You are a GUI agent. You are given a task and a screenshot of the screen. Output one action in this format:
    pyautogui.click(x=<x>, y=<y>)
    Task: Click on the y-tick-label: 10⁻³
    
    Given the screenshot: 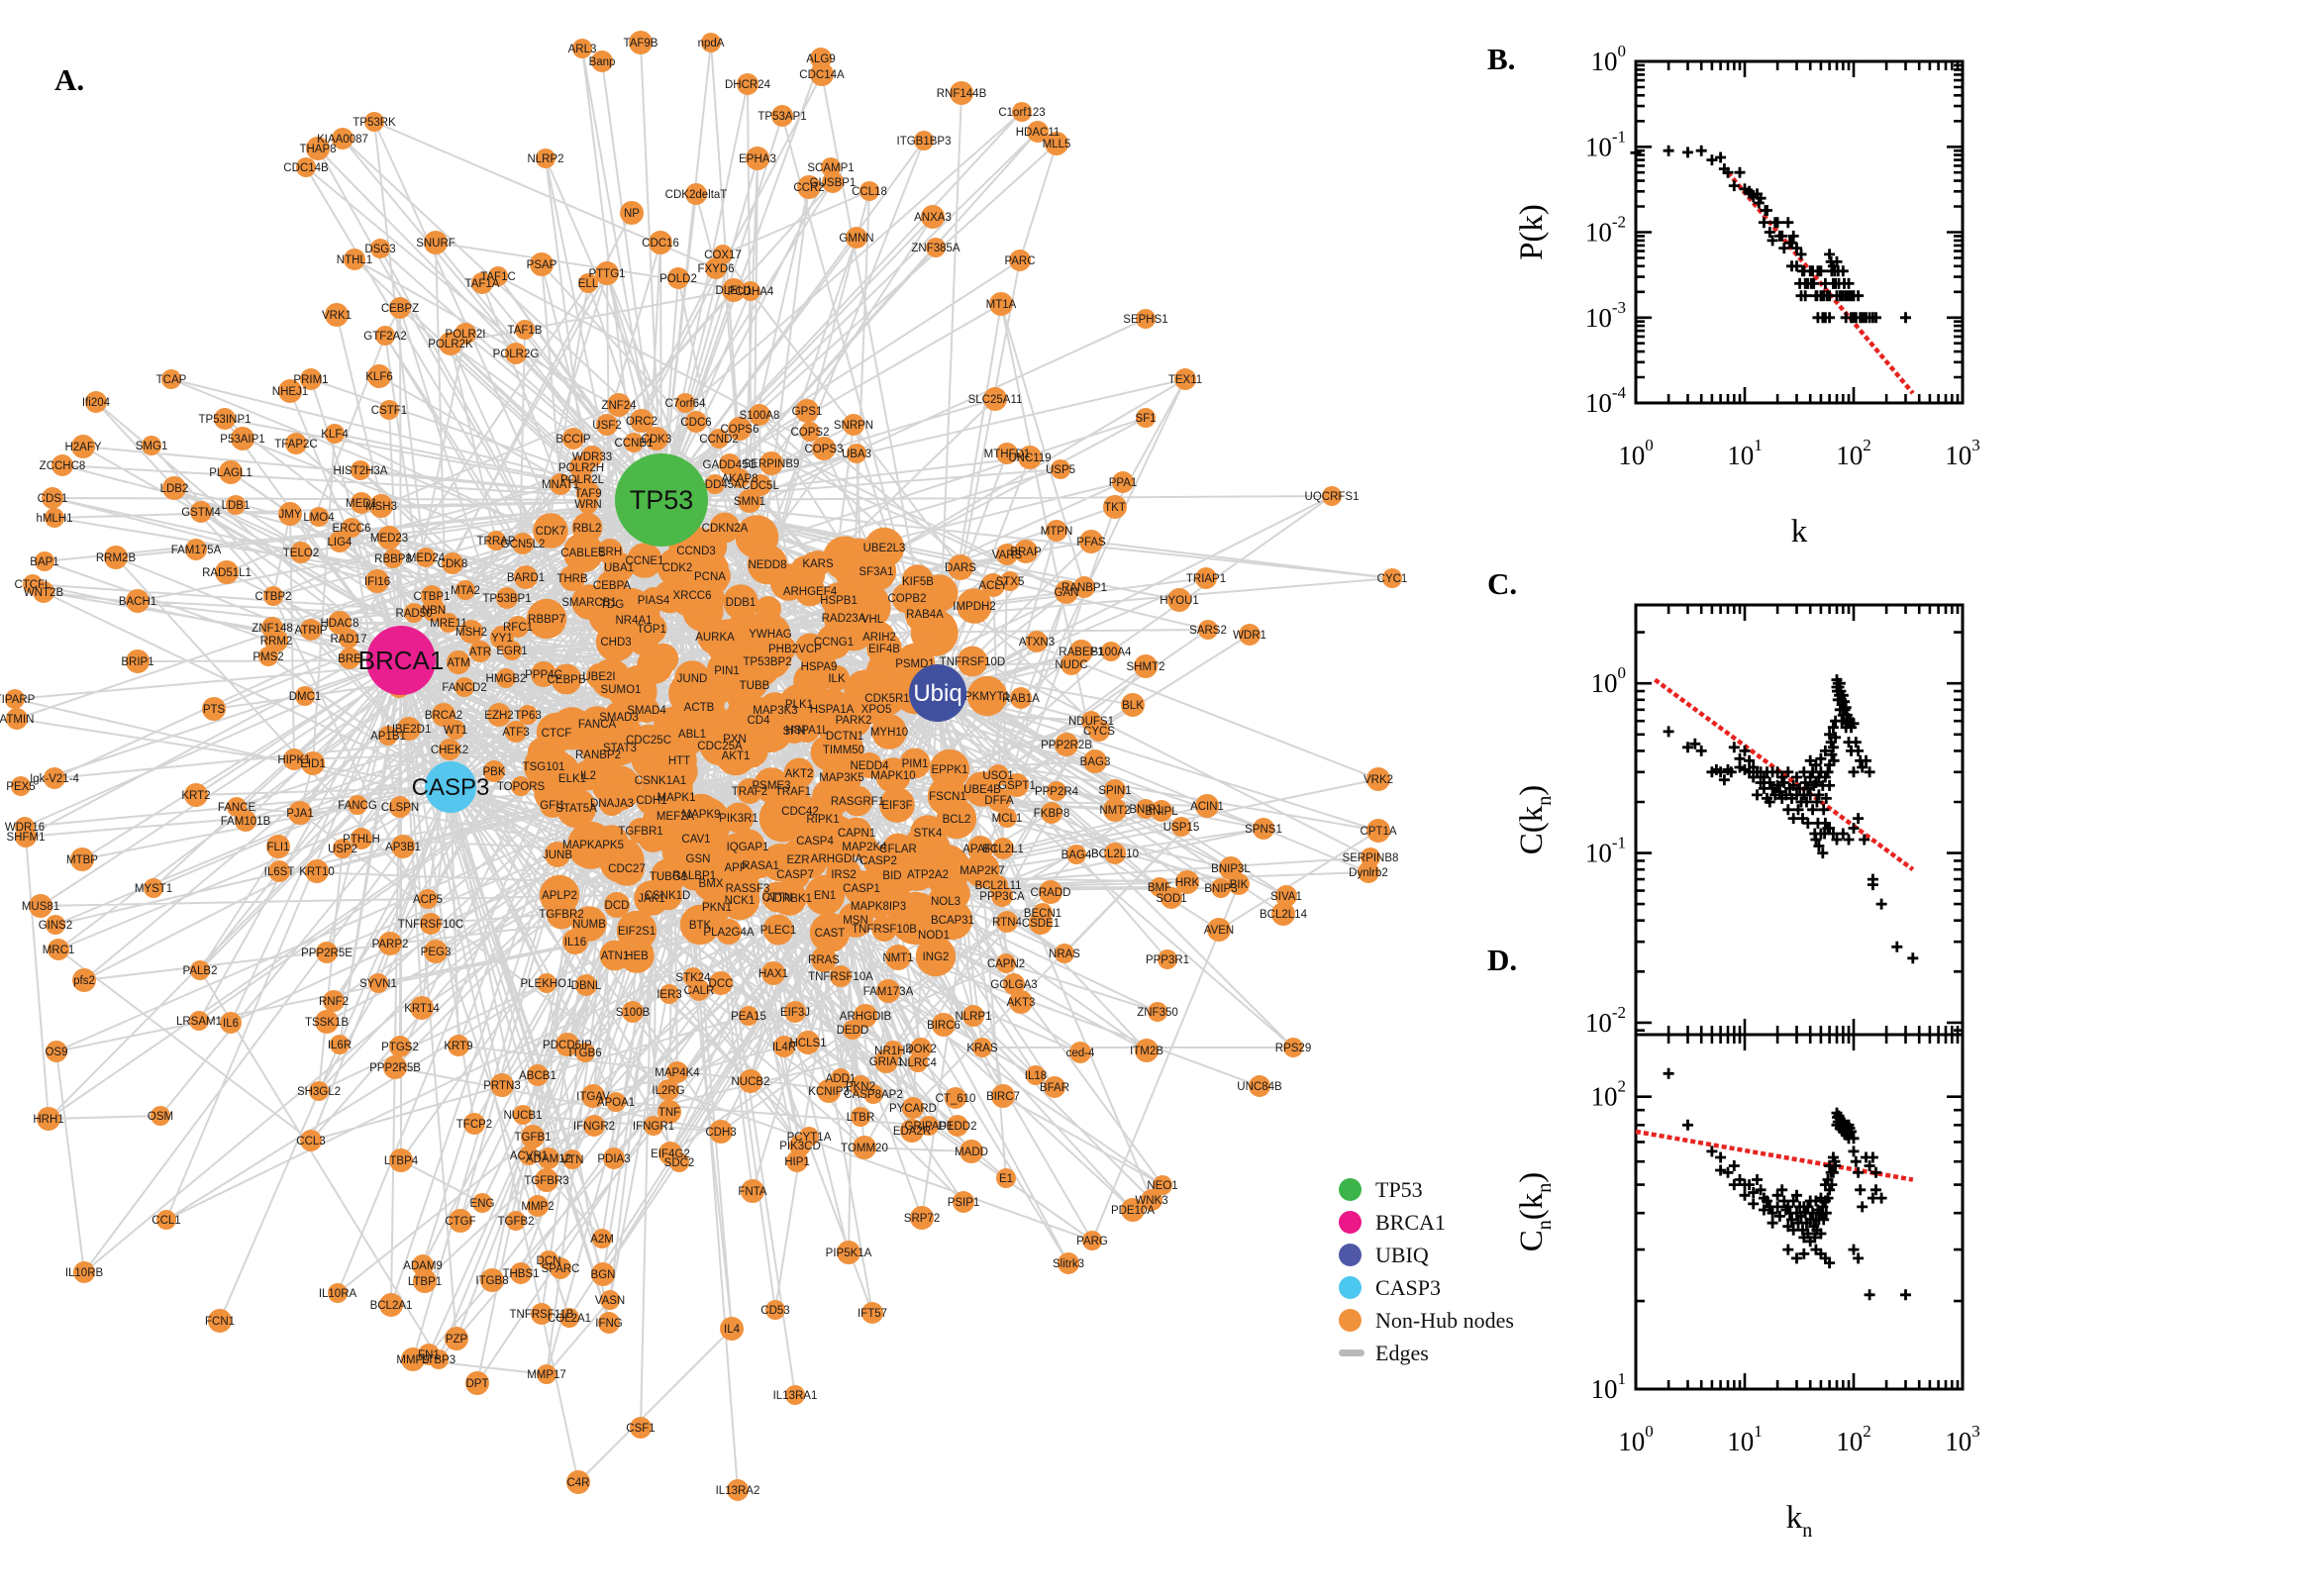 What is the action you would take?
    pyautogui.click(x=1605, y=315)
    